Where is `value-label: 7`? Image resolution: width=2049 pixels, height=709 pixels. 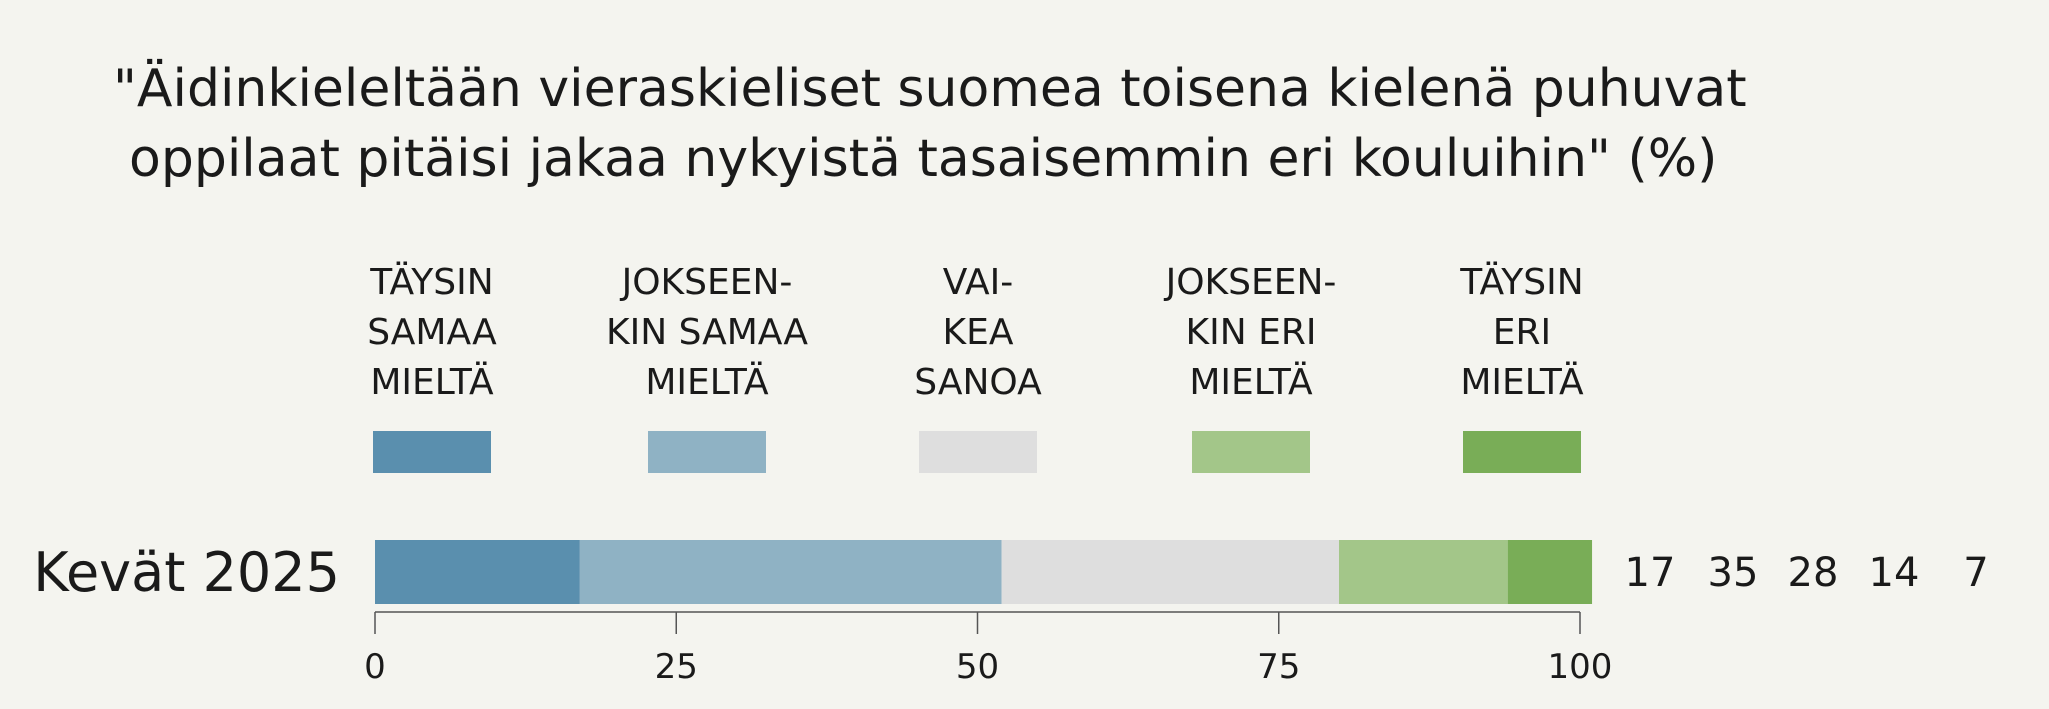
value-label: 7 is located at coordinates (1975, 573).